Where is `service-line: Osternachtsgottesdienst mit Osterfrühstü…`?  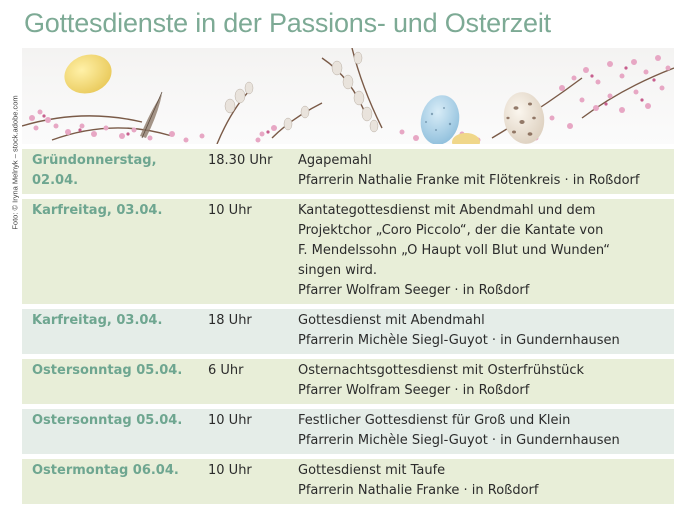 service-line: Osternachtsgottesdienst mit Osterfrühstü… is located at coordinates (441, 370).